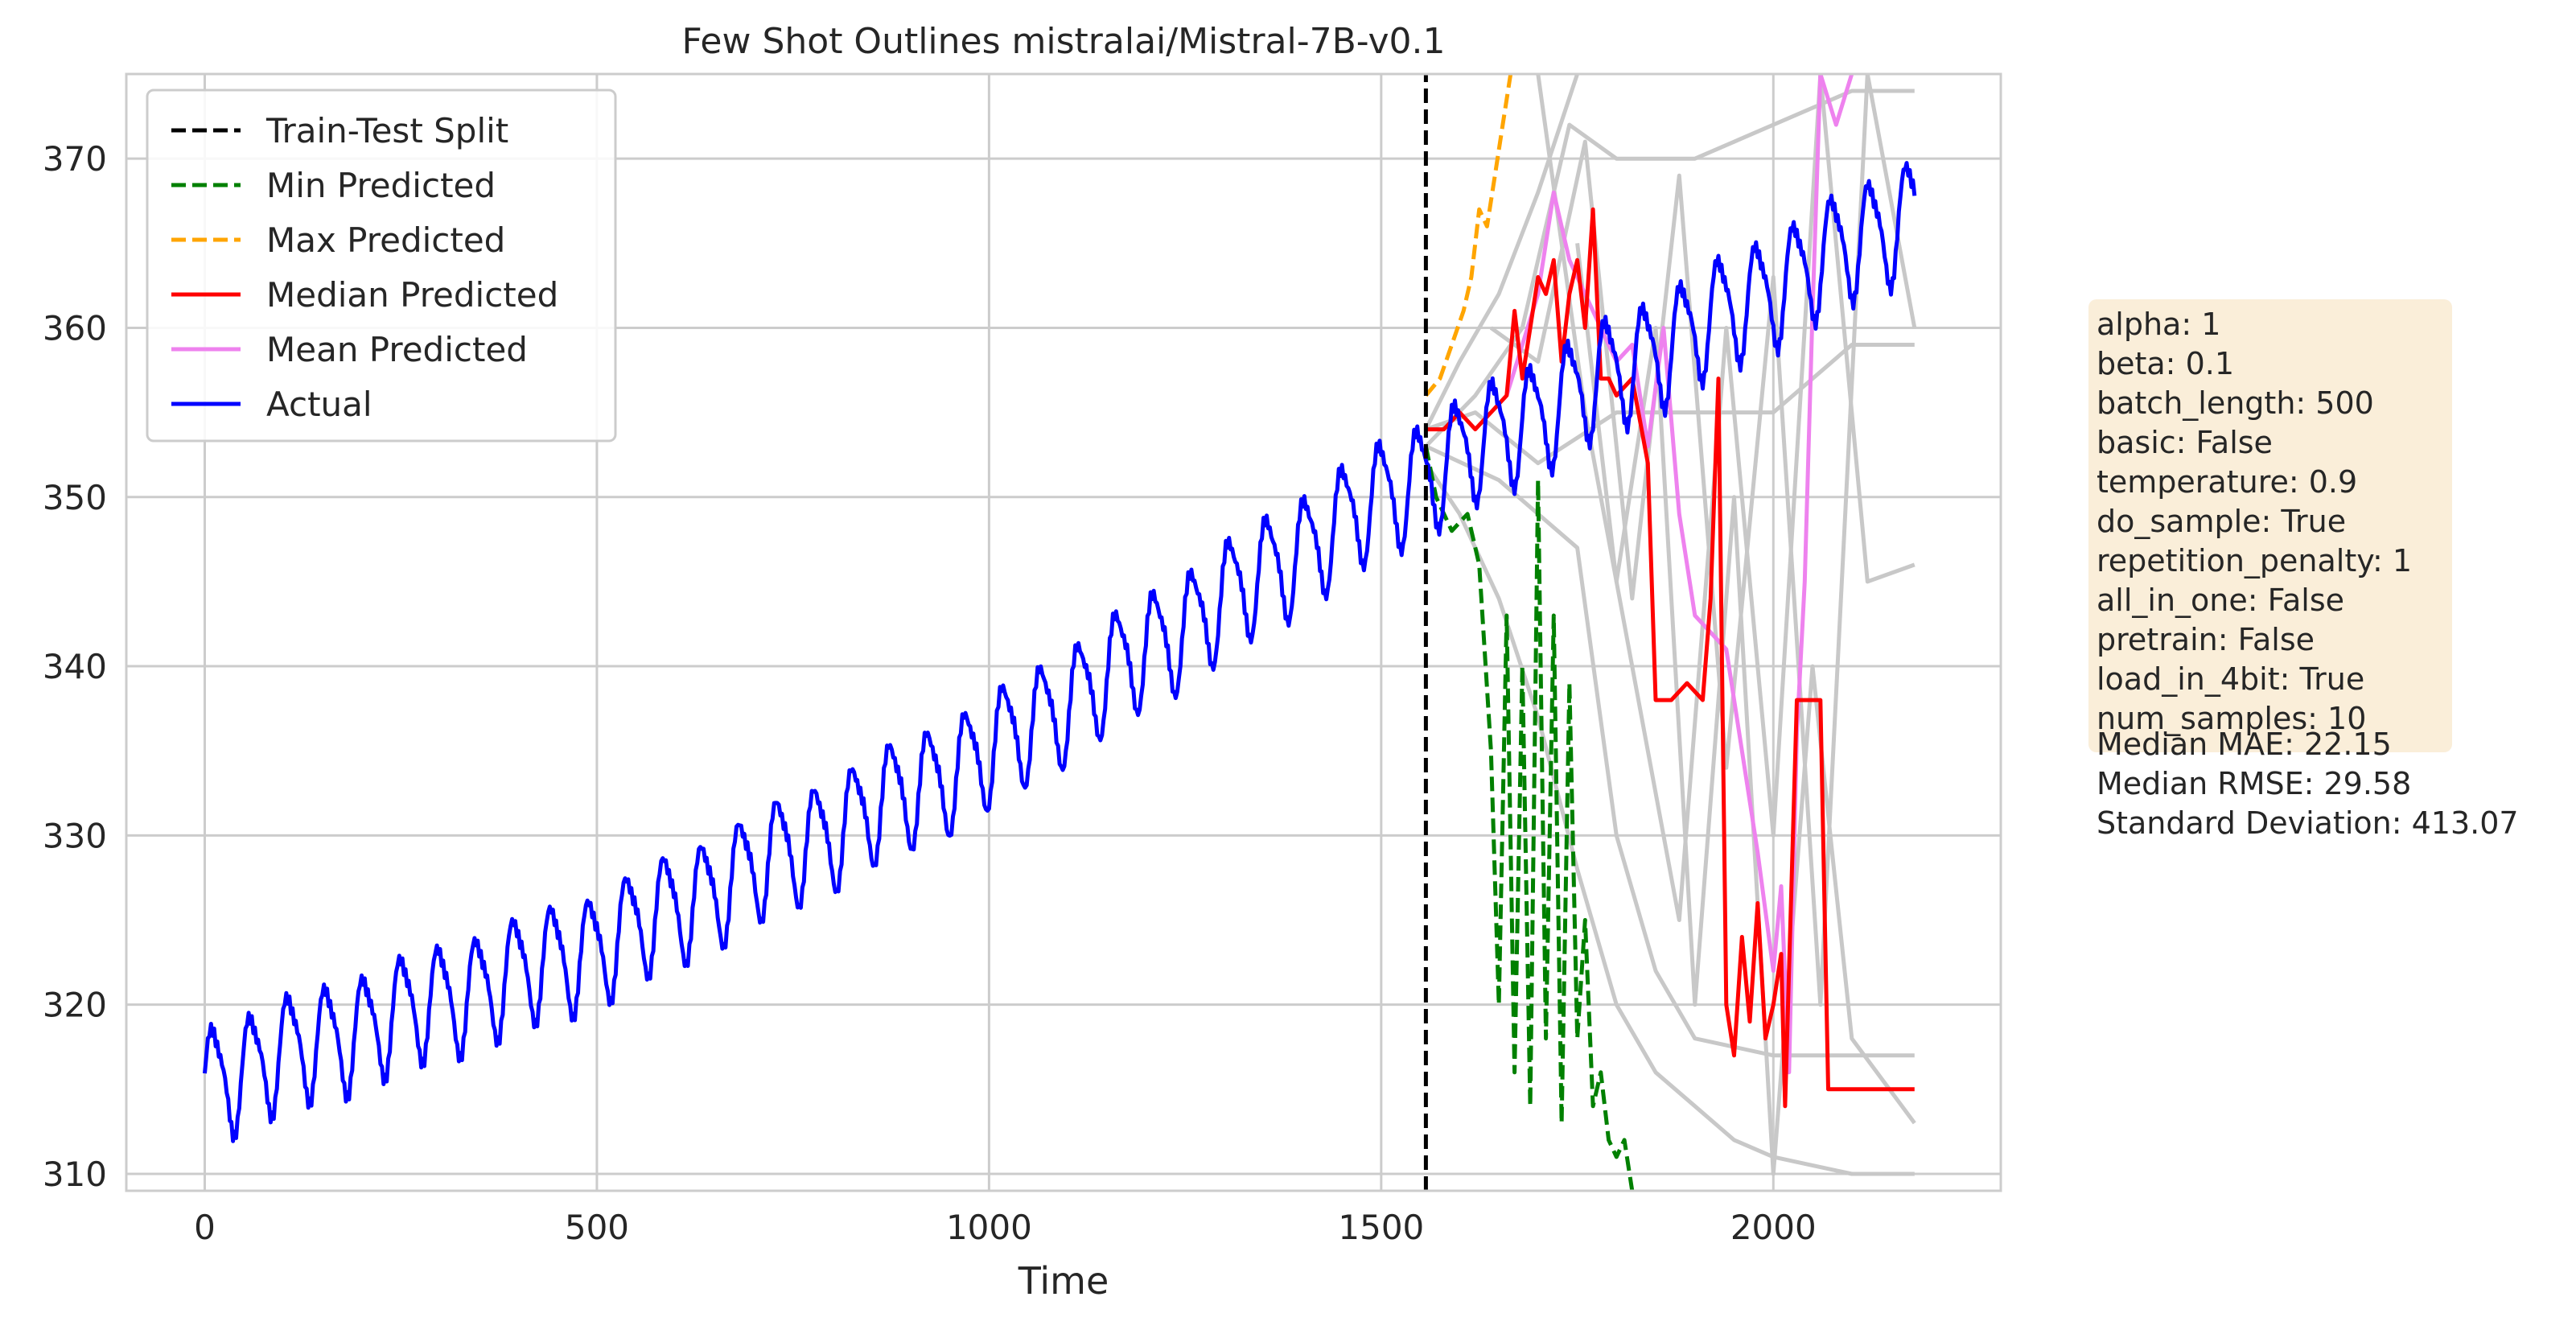  I want to click on info-line: beta: 0.1, so click(2165, 363).